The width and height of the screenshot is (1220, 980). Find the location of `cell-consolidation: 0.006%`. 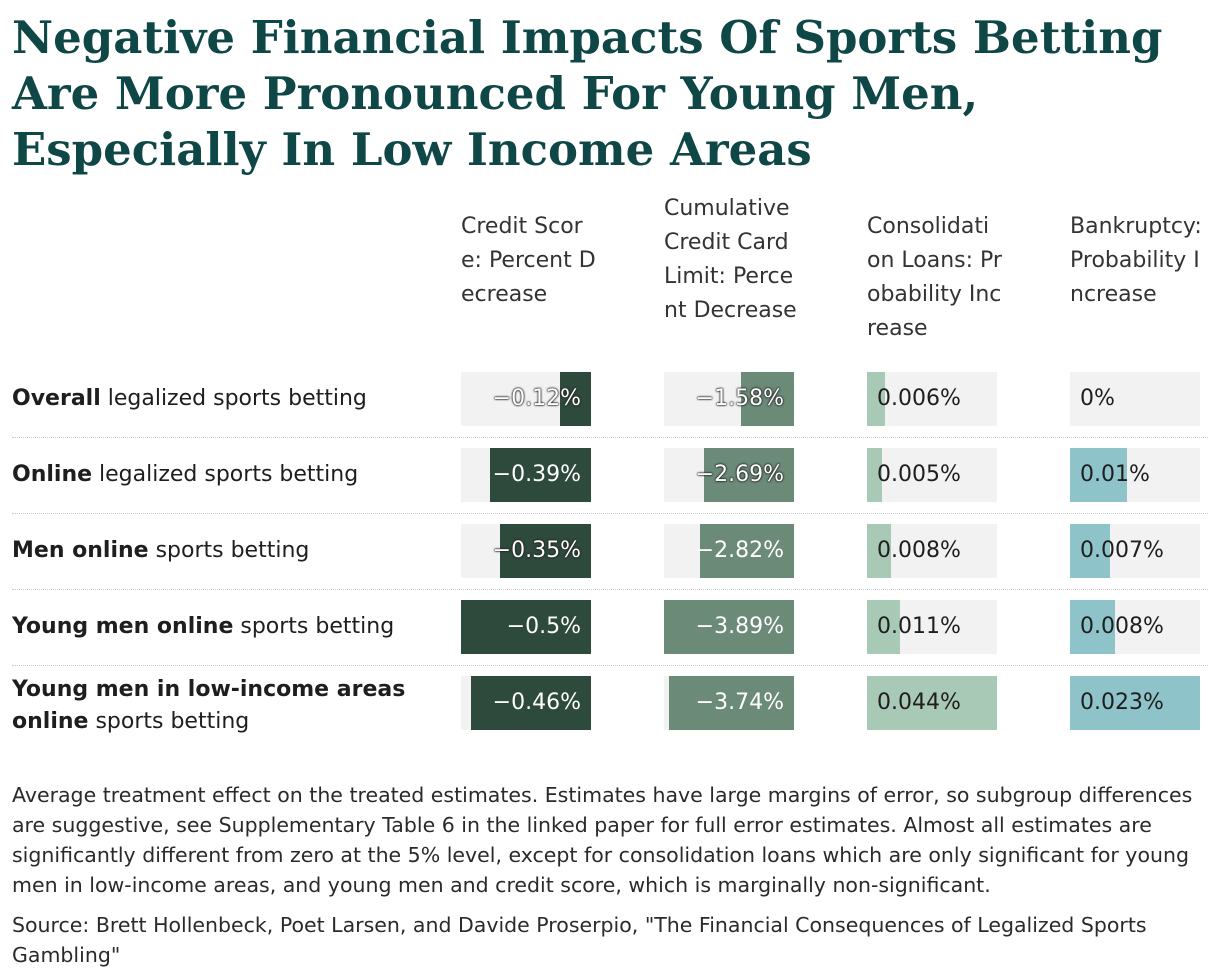

cell-consolidation: 0.006% is located at coordinates (932, 399).